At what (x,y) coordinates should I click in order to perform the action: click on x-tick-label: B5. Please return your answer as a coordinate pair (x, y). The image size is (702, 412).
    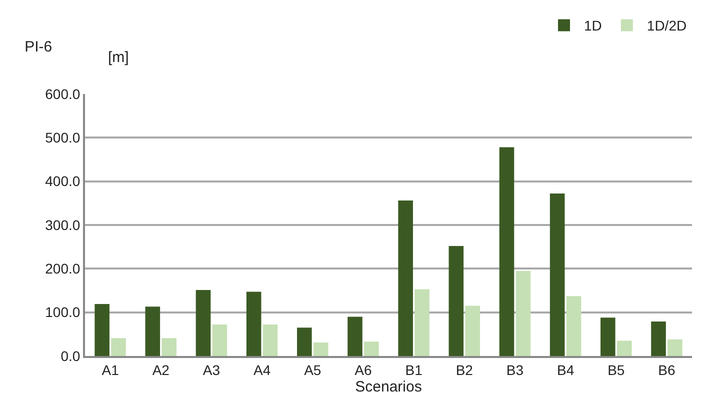
    Looking at the image, I should click on (616, 370).